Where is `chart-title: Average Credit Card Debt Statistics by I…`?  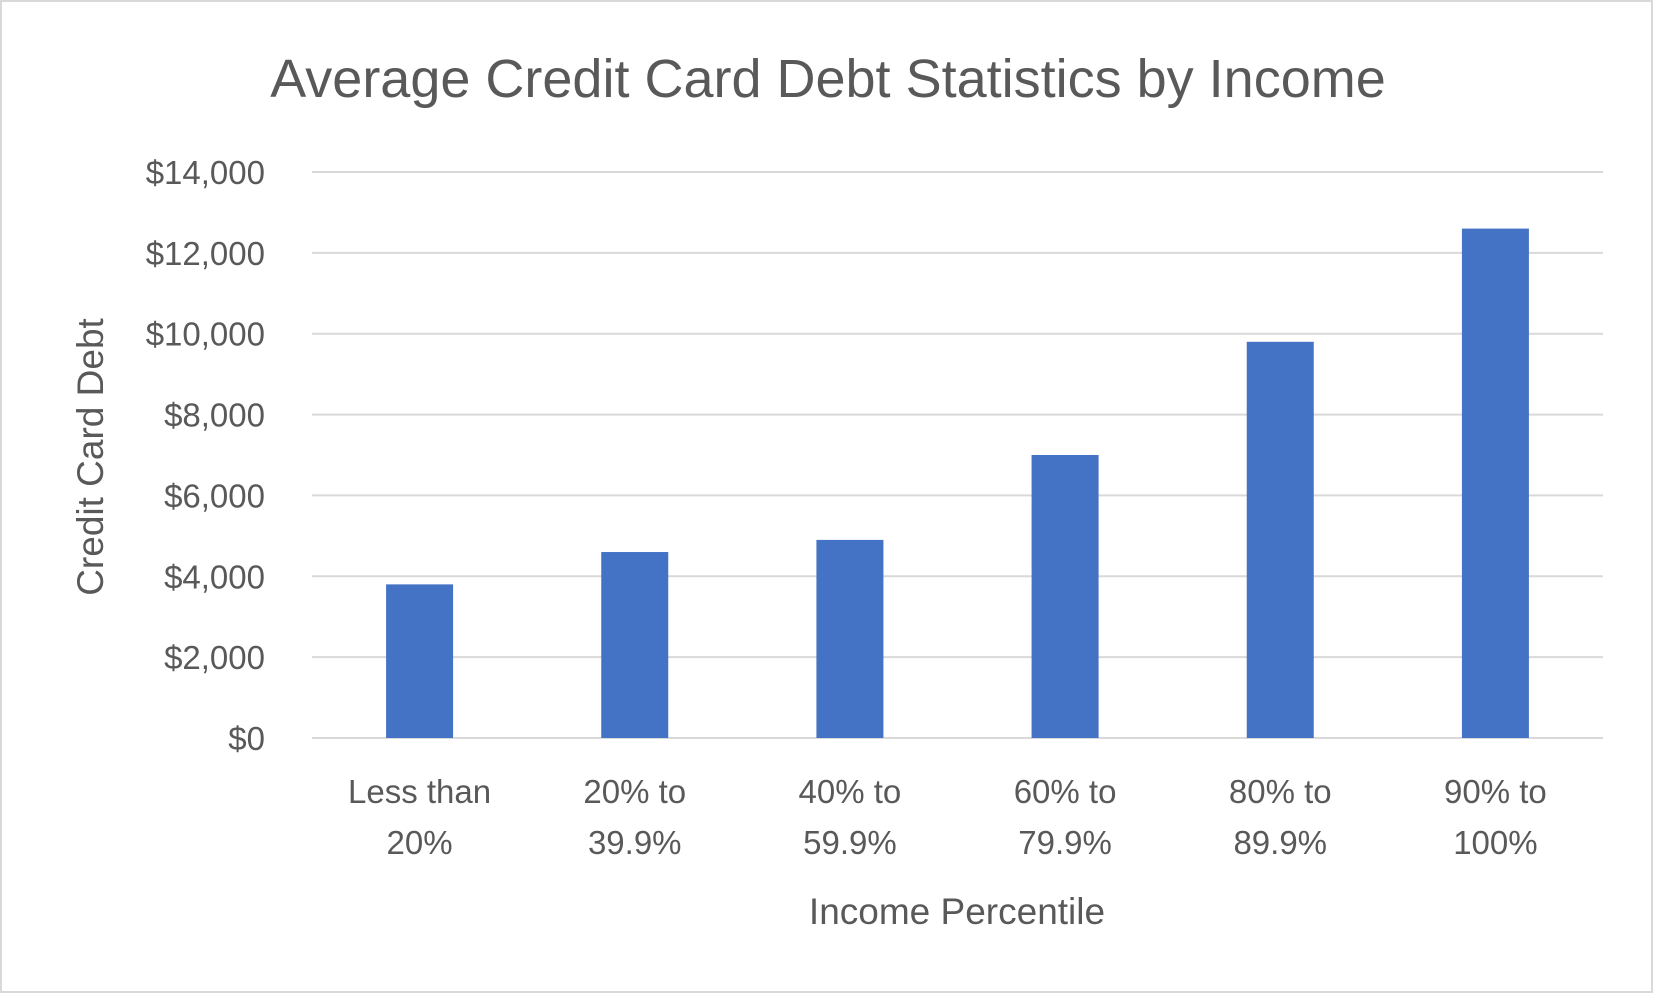
chart-title: Average Credit Card Debt Statistics by I… is located at coordinates (828, 79).